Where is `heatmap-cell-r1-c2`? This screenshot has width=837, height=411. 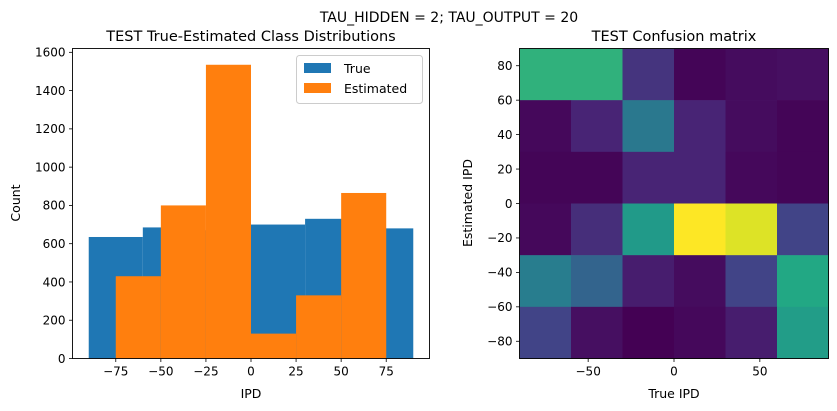
heatmap-cell-r1-c2 is located at coordinates (648, 126).